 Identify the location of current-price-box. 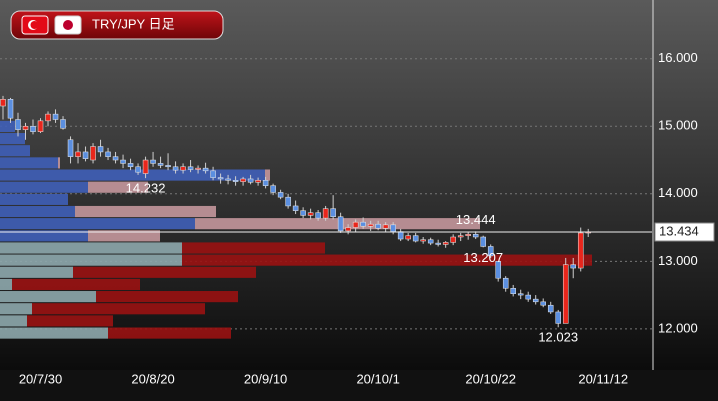
(684, 232).